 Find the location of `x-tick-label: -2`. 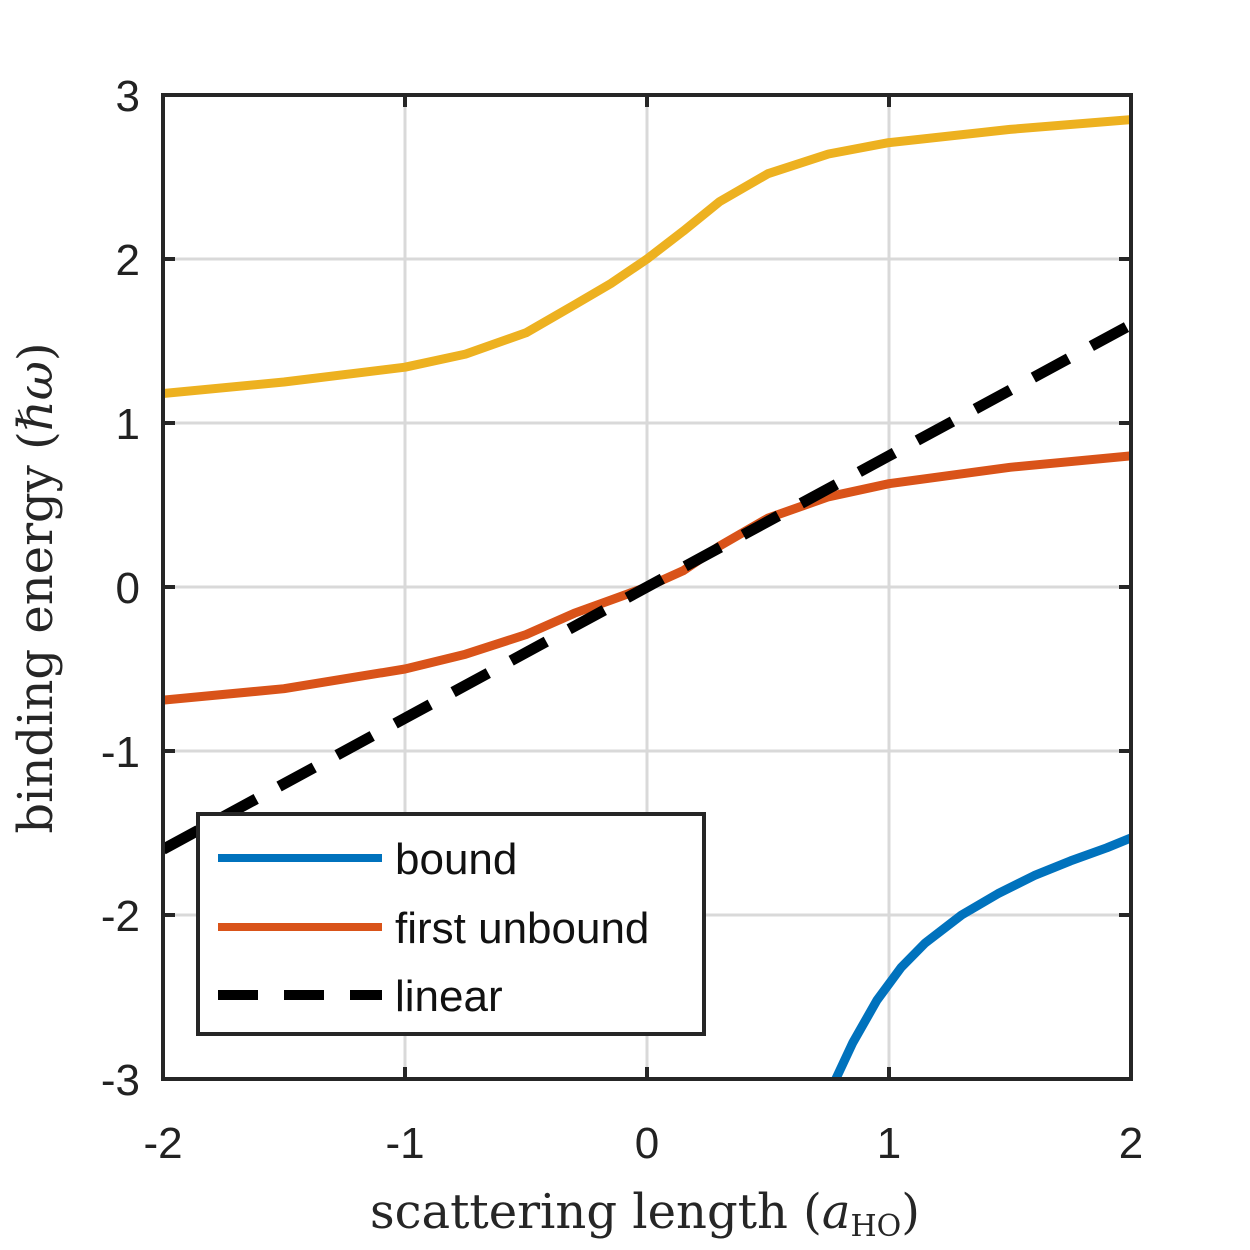

x-tick-label: -2 is located at coordinates (162, 1143).